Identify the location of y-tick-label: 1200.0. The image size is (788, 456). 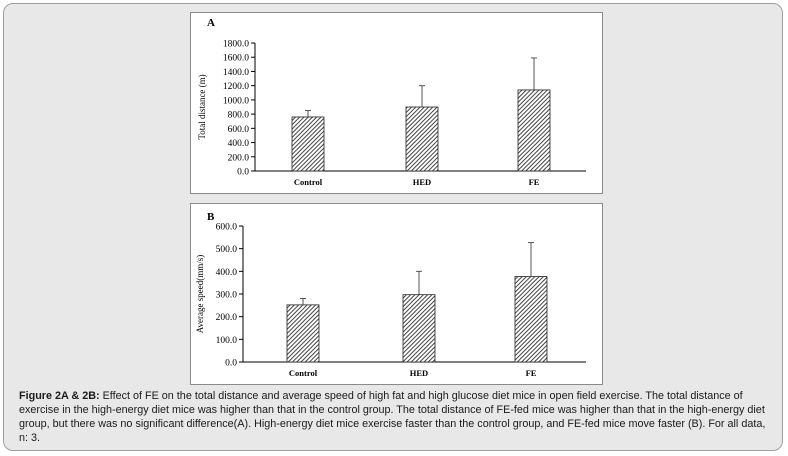
(236, 87).